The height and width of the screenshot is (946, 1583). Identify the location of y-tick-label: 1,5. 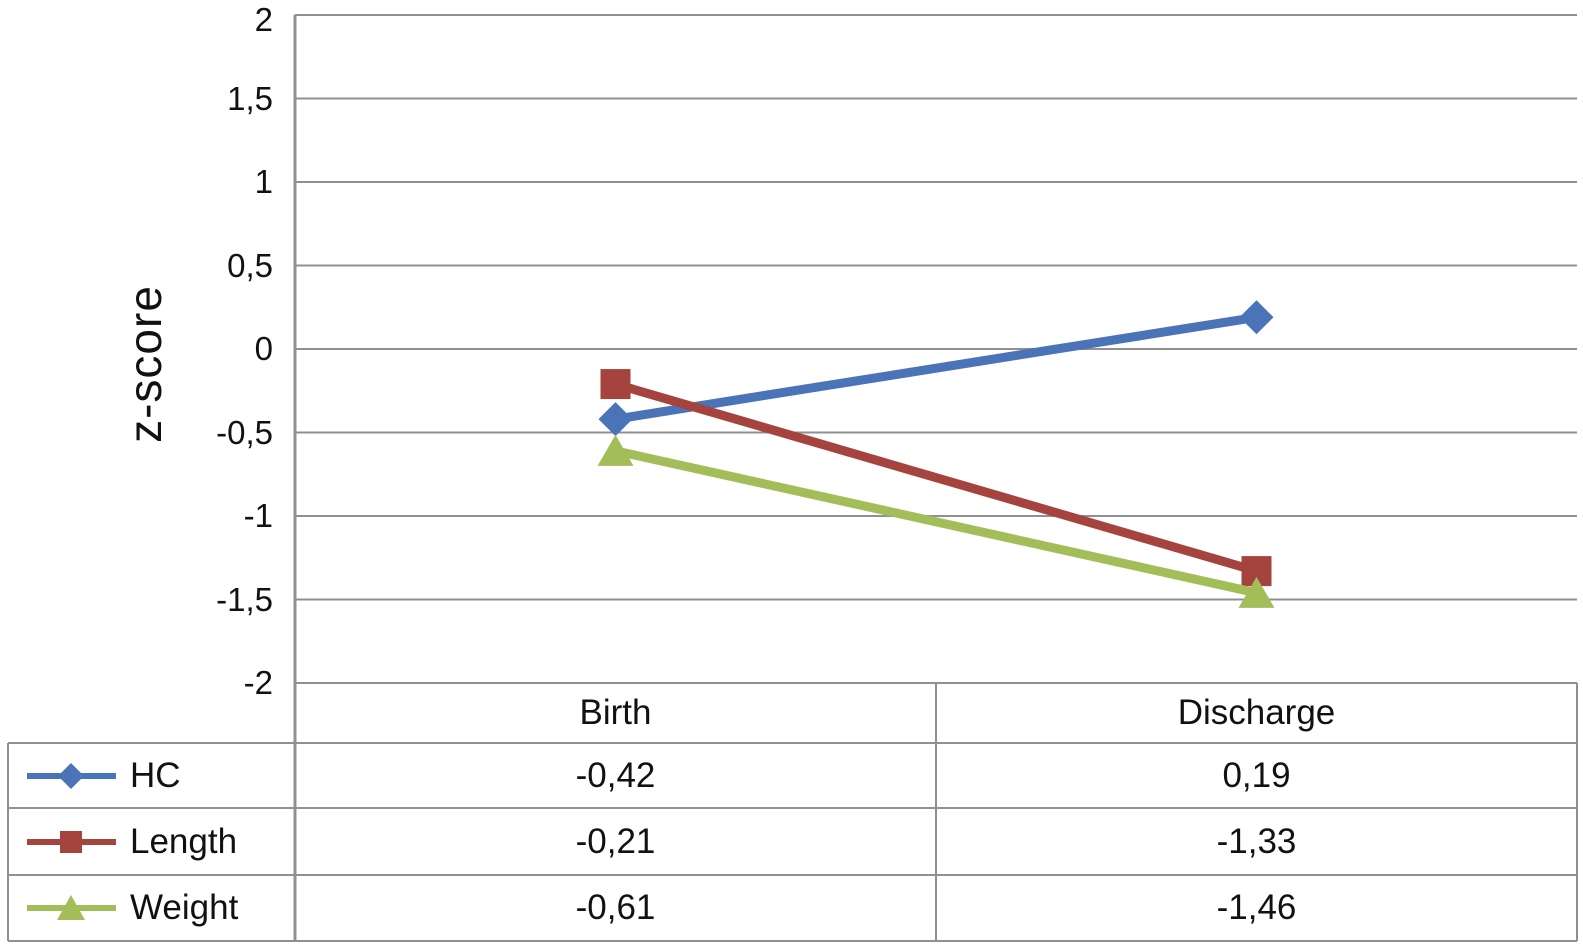
(250, 98).